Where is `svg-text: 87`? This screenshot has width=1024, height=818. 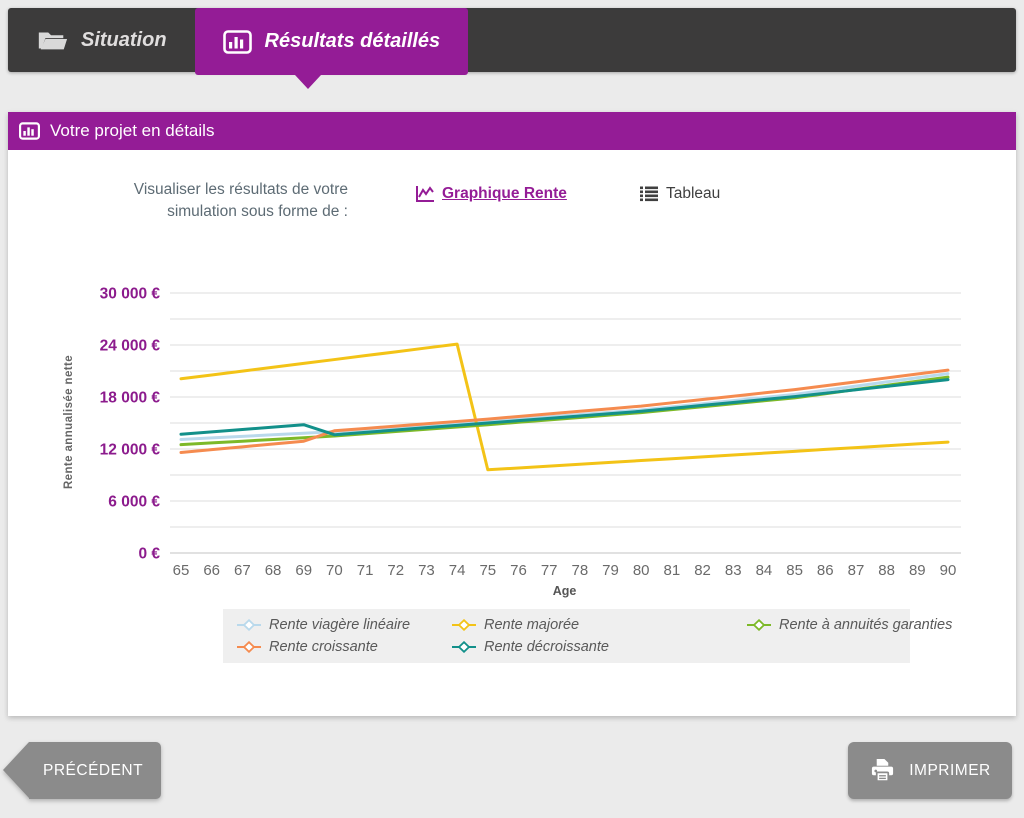 svg-text: 87 is located at coordinates (856, 570).